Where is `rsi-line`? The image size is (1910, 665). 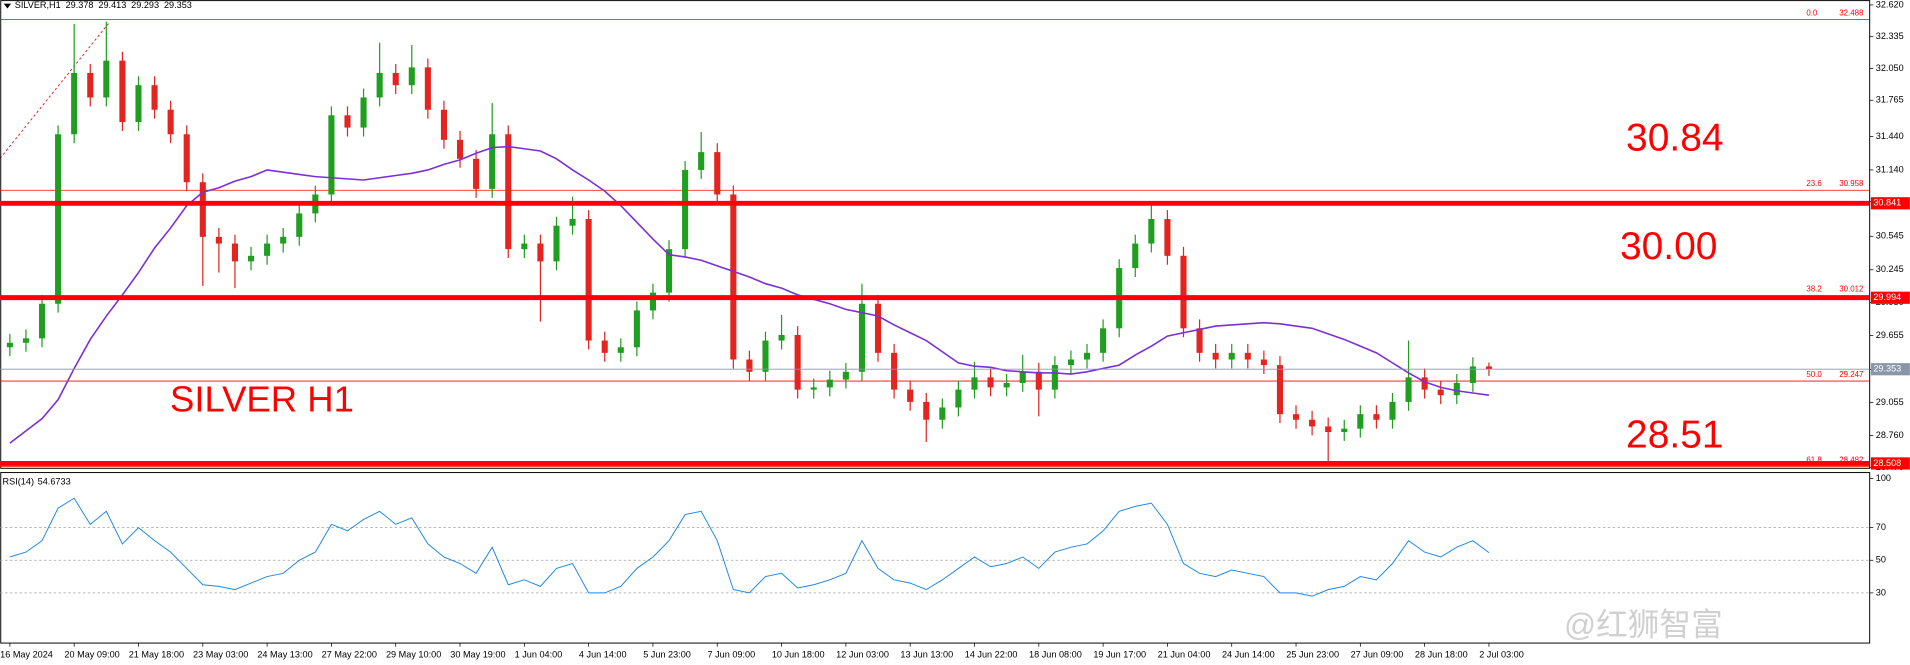
rsi-line is located at coordinates (749, 547).